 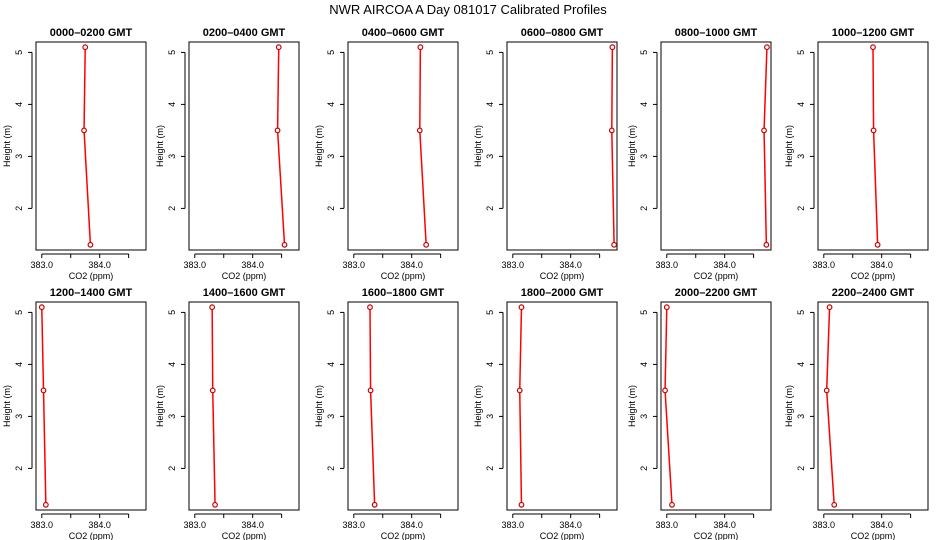 What do you see at coordinates (873, 293) in the screenshot?
I see `panel-title: 2200–2400 GMT` at bounding box center [873, 293].